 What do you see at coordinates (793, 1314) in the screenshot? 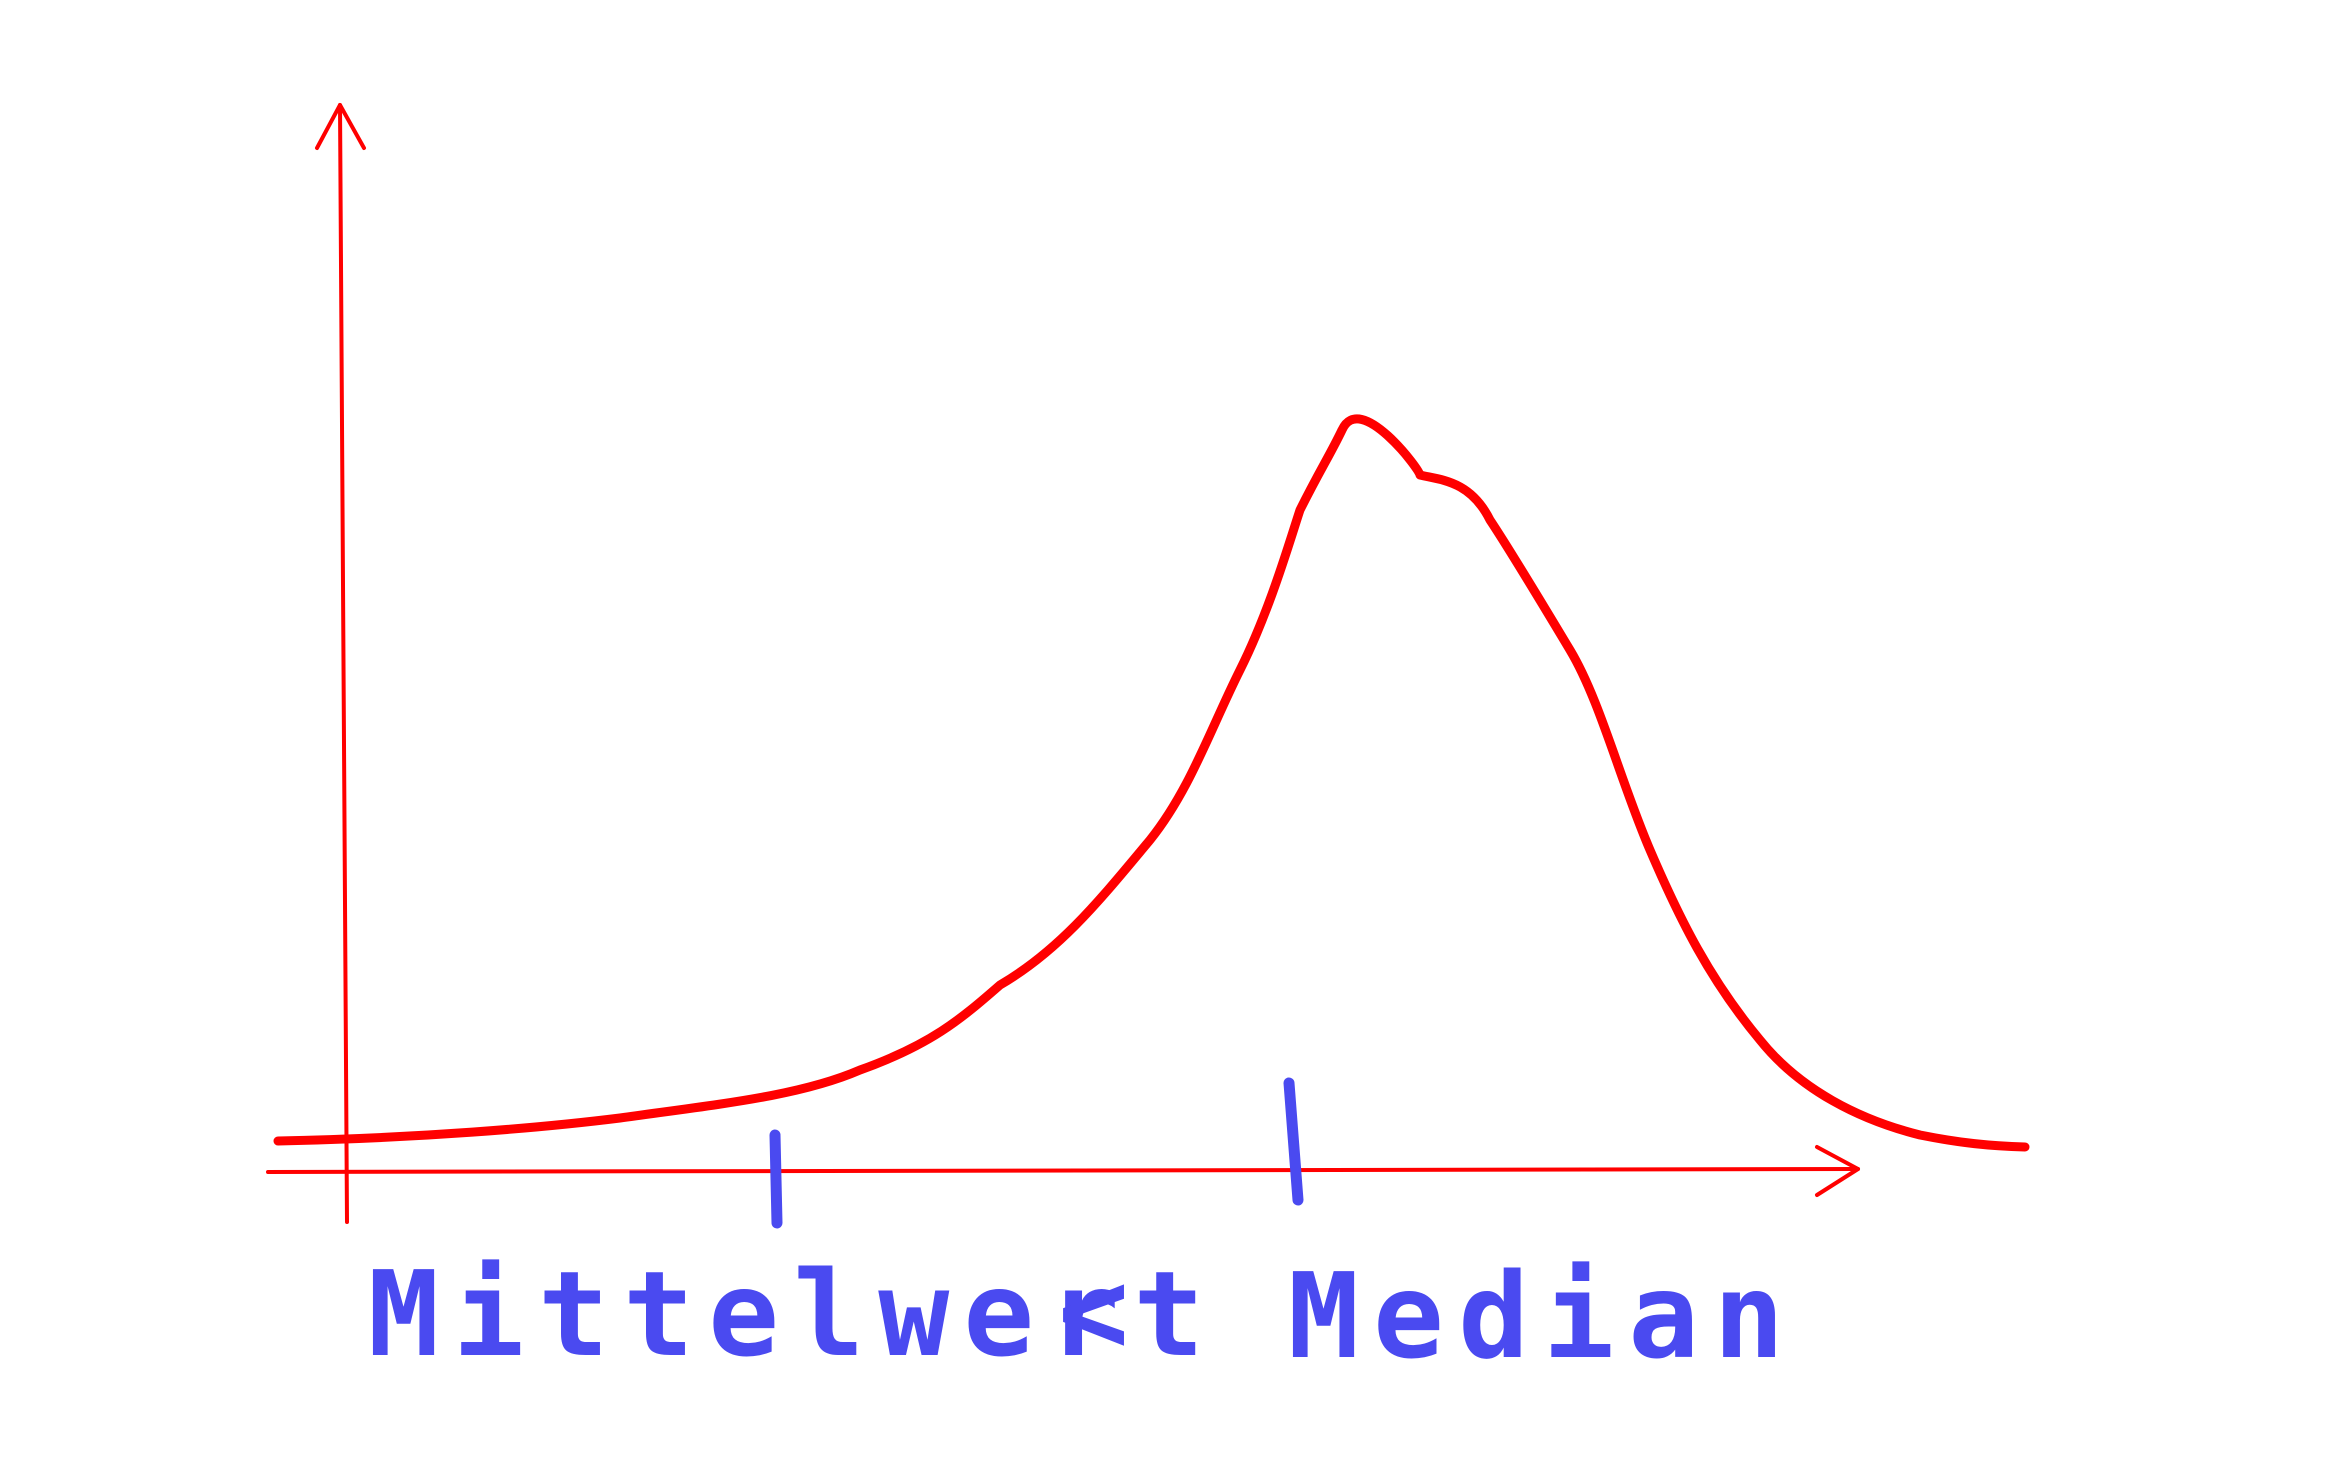
I see `mean-label: Mittelwert` at bounding box center [793, 1314].